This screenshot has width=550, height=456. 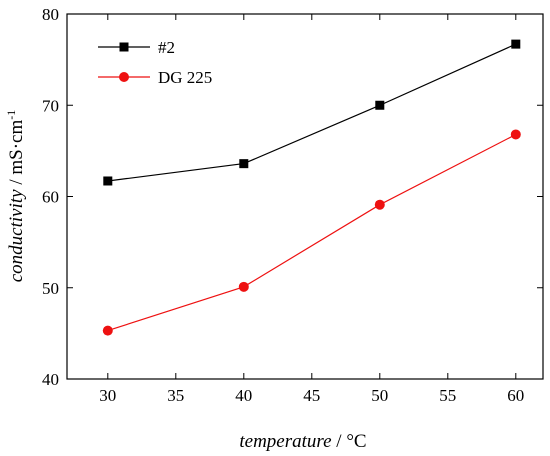 I want to click on x-tick-label: 40, so click(x=243, y=395).